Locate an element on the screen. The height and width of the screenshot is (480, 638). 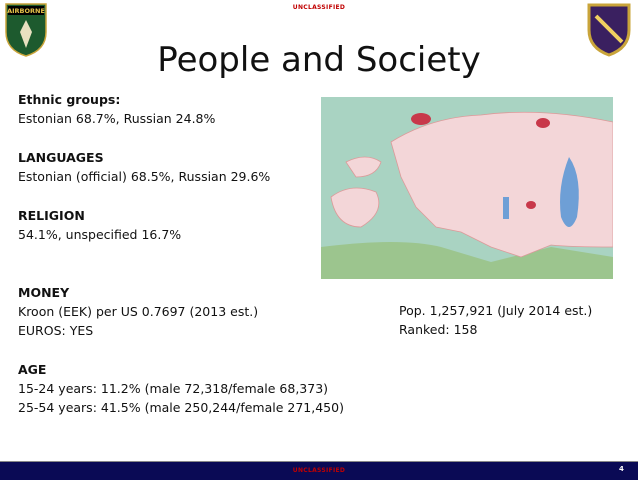
footer-bar is located at coordinates (319, 470).